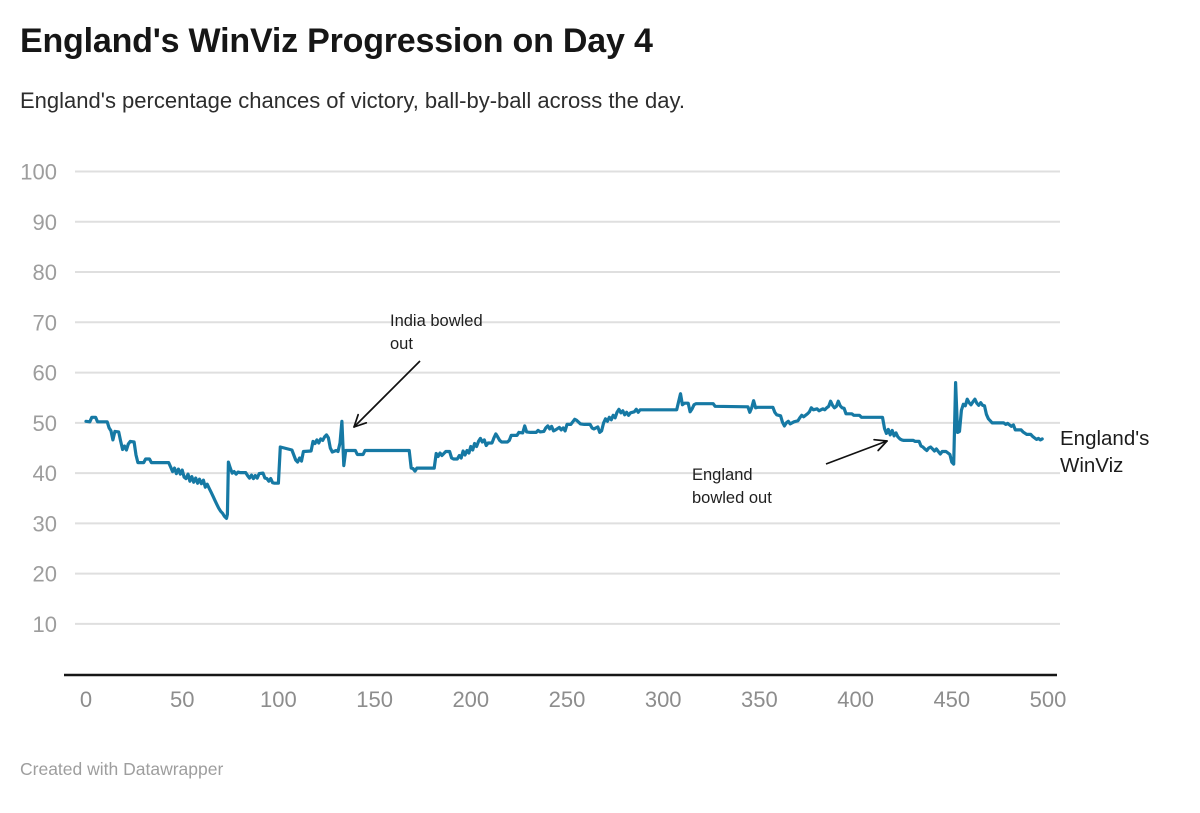 Image resolution: width=1200 pixels, height=813 pixels. I want to click on x-tick-label: 100, so click(278, 699).